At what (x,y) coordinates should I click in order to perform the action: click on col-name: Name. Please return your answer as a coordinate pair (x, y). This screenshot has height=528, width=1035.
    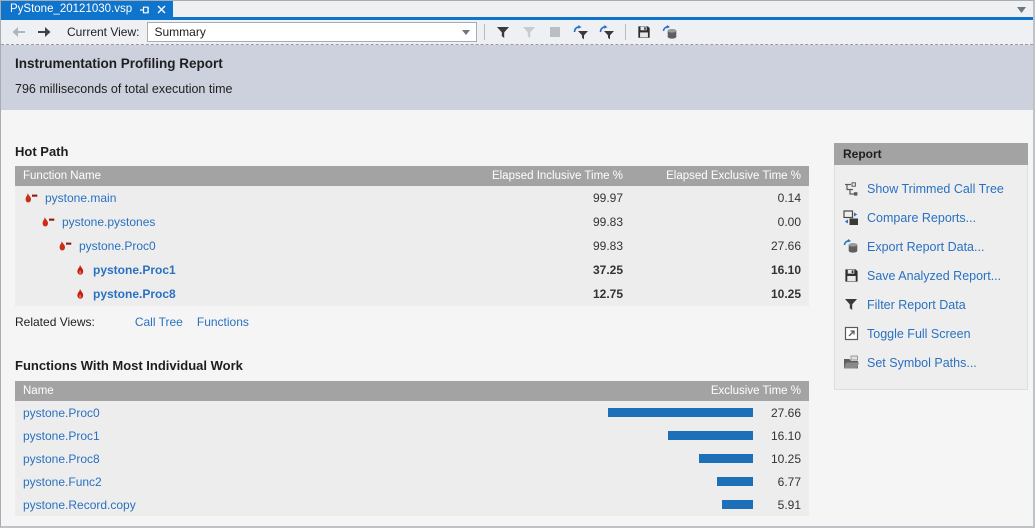
    Looking at the image, I should click on (295, 391).